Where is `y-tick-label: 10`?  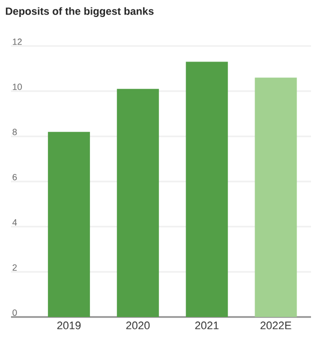
y-tick-label: 10 is located at coordinates (17, 87).